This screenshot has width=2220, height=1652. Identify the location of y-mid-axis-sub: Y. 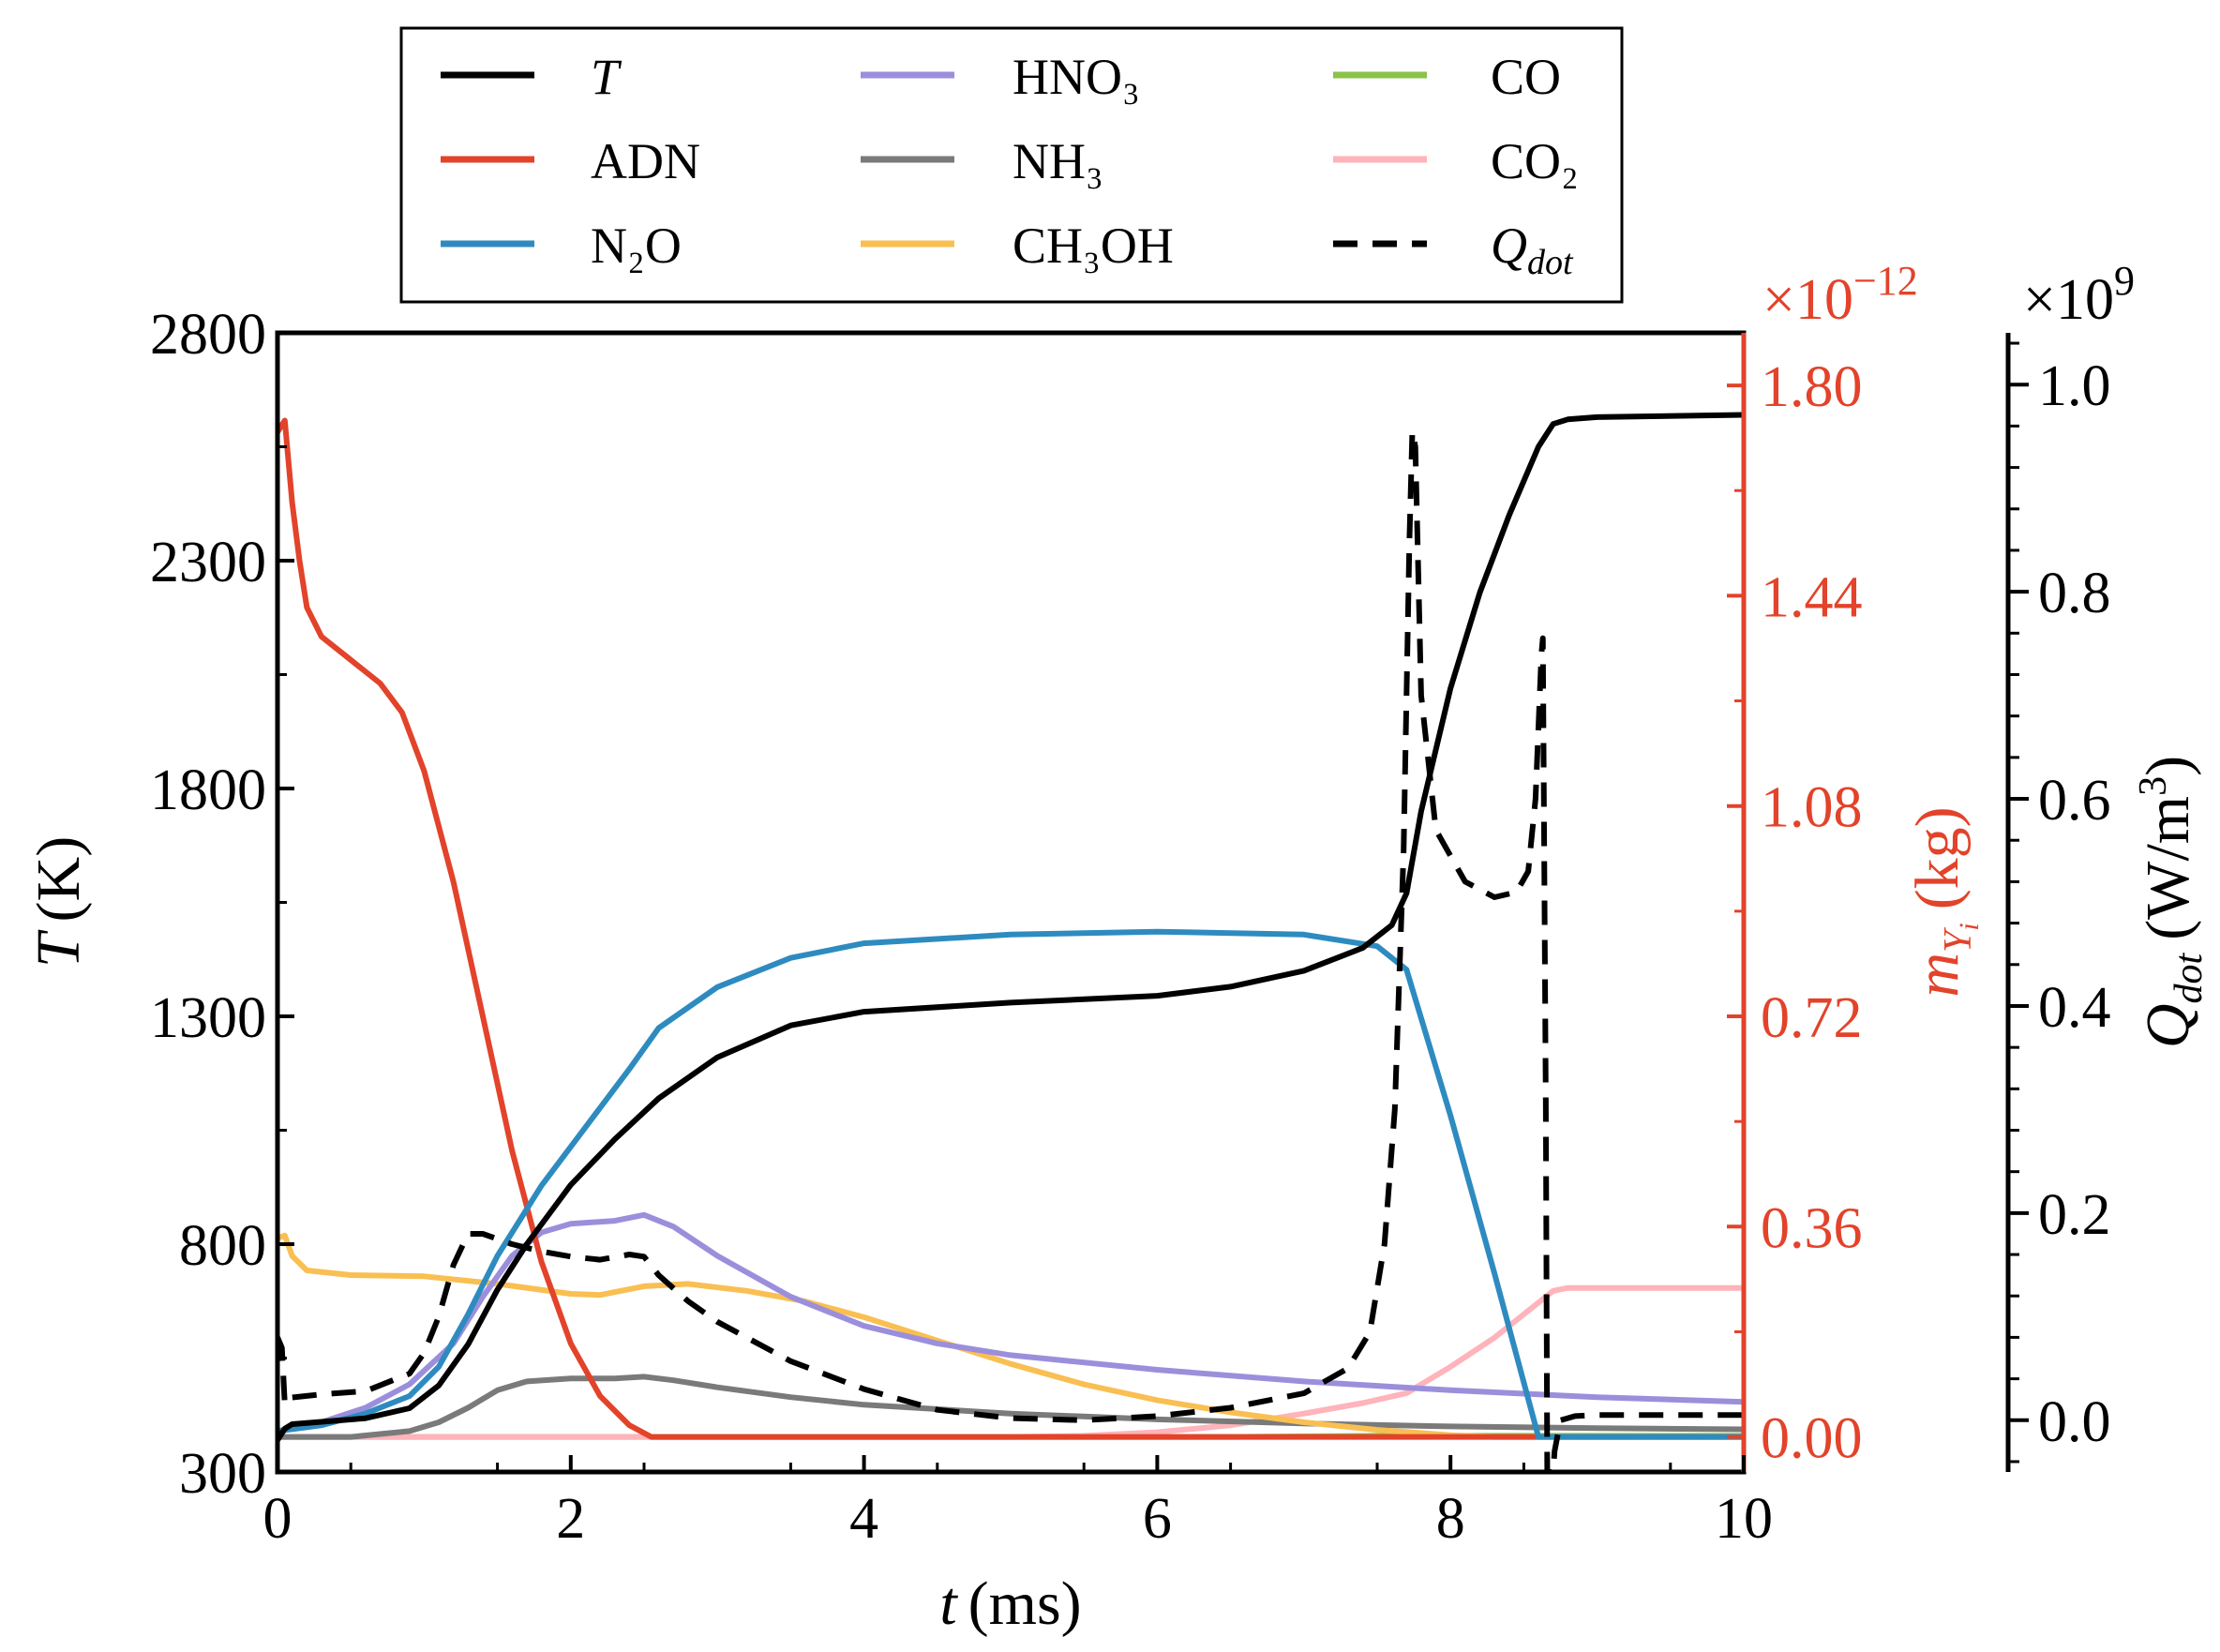
(1958, 939).